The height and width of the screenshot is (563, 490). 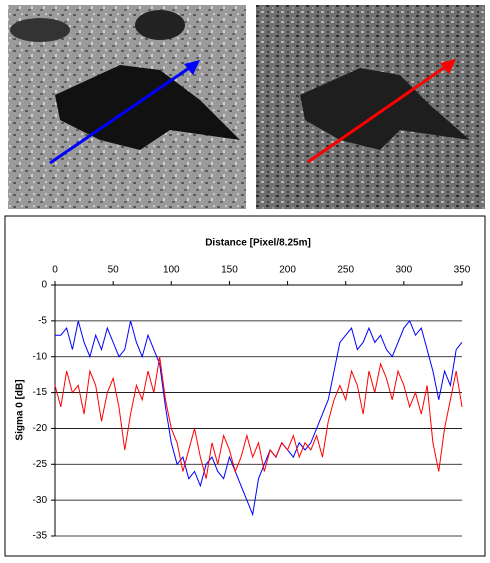 I want to click on y-tick-label: -15, so click(x=40, y=392).